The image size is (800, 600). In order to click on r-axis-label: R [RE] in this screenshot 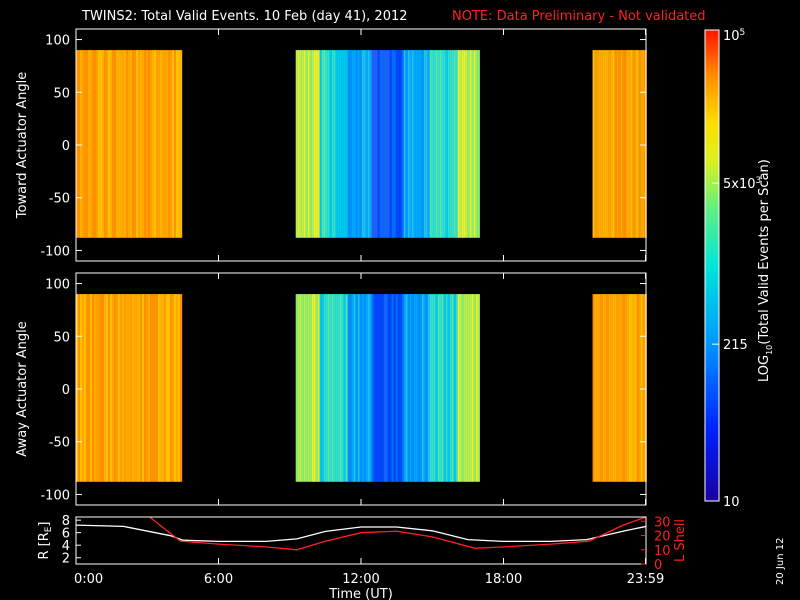, I will do `click(45, 540)`.